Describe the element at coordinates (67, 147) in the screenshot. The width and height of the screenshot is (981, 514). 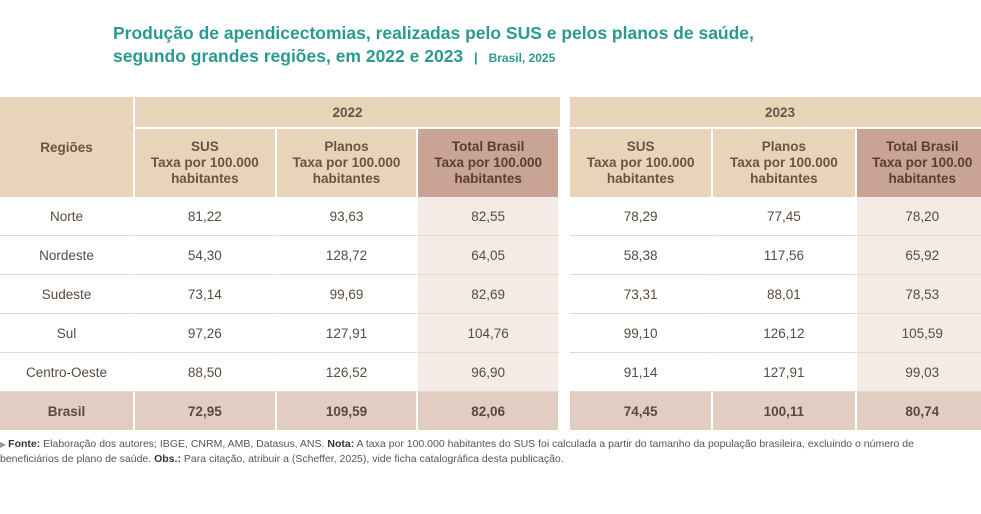
I see `regions-header: Regiões` at that location.